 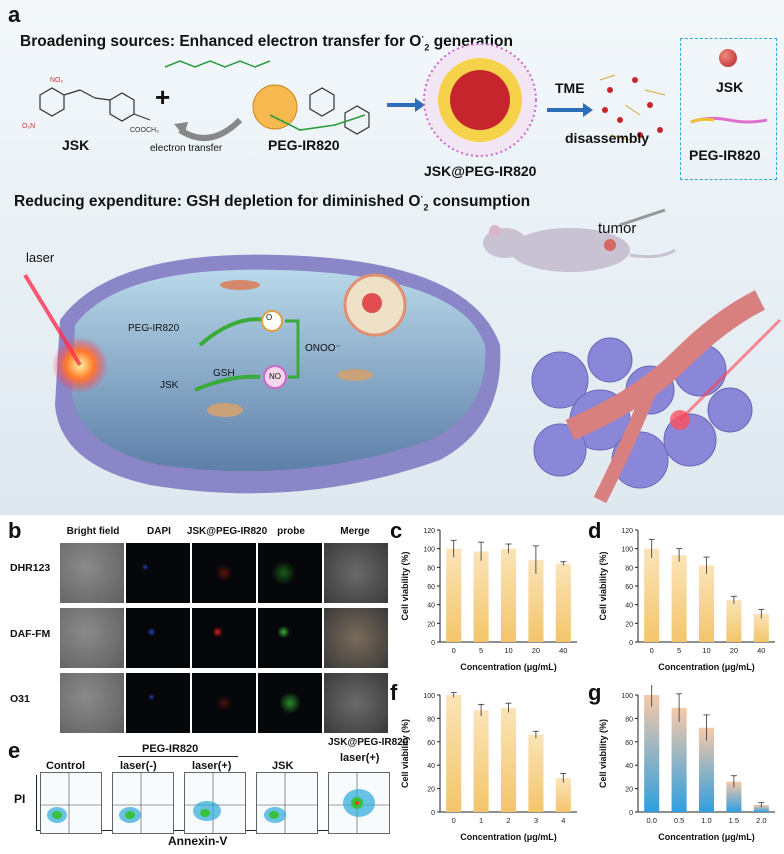 I want to click on x-tick-label: 0, so click(x=454, y=820).